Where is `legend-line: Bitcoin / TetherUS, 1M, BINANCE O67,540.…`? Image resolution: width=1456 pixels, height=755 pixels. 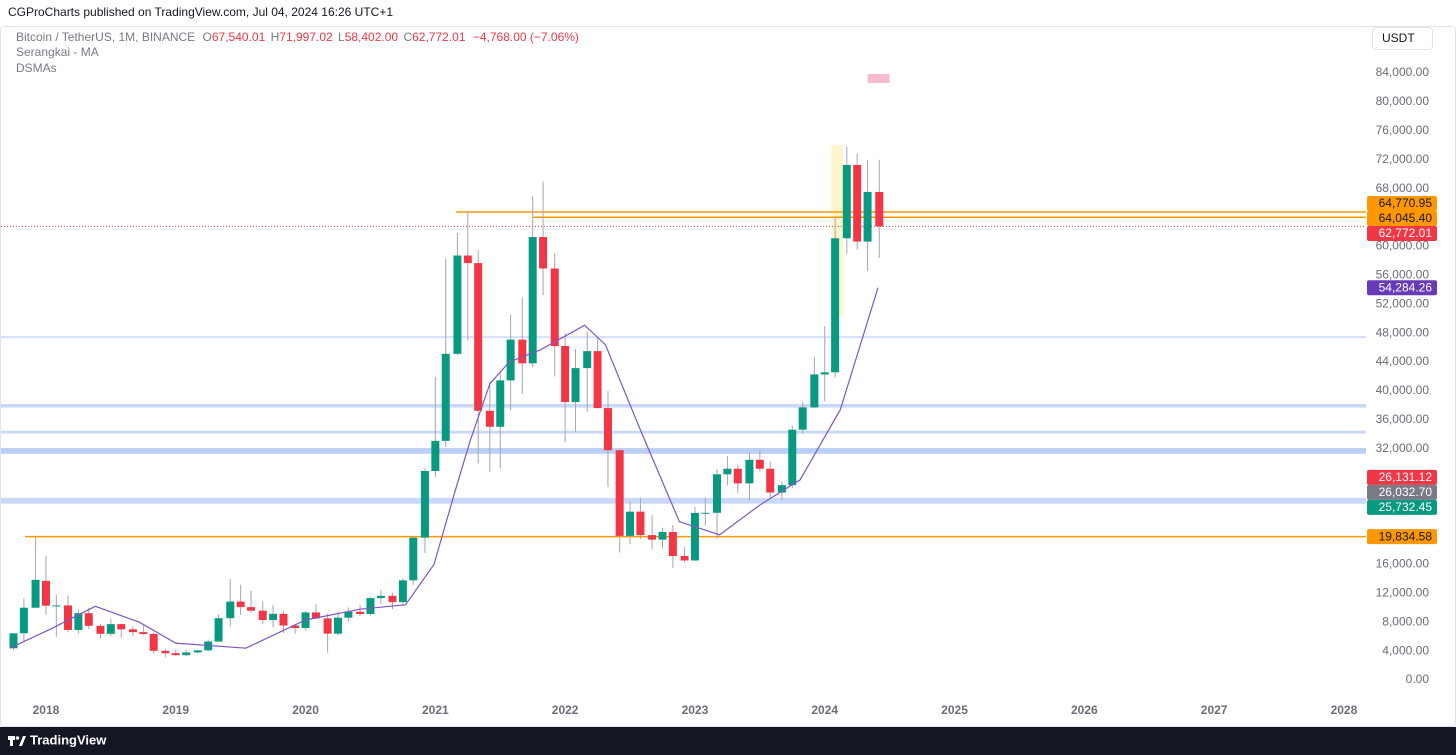 legend-line: Bitcoin / TetherUS, 1M, BINANCE O67,540.… is located at coordinates (297, 37).